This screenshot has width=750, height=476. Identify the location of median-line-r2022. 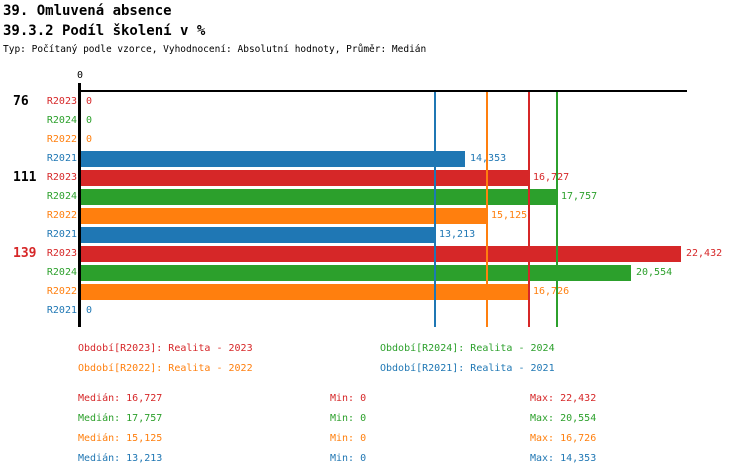
(487, 209).